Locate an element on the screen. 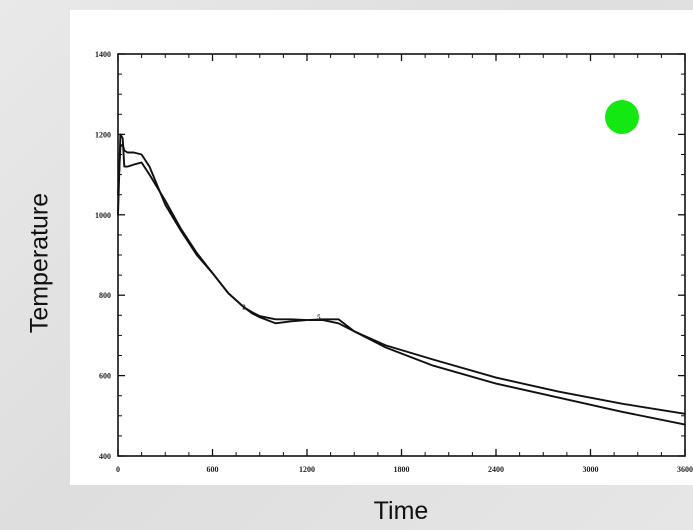 Image resolution: width=693 pixels, height=530 pixels. x-tick-label: 600 is located at coordinates (213, 469).